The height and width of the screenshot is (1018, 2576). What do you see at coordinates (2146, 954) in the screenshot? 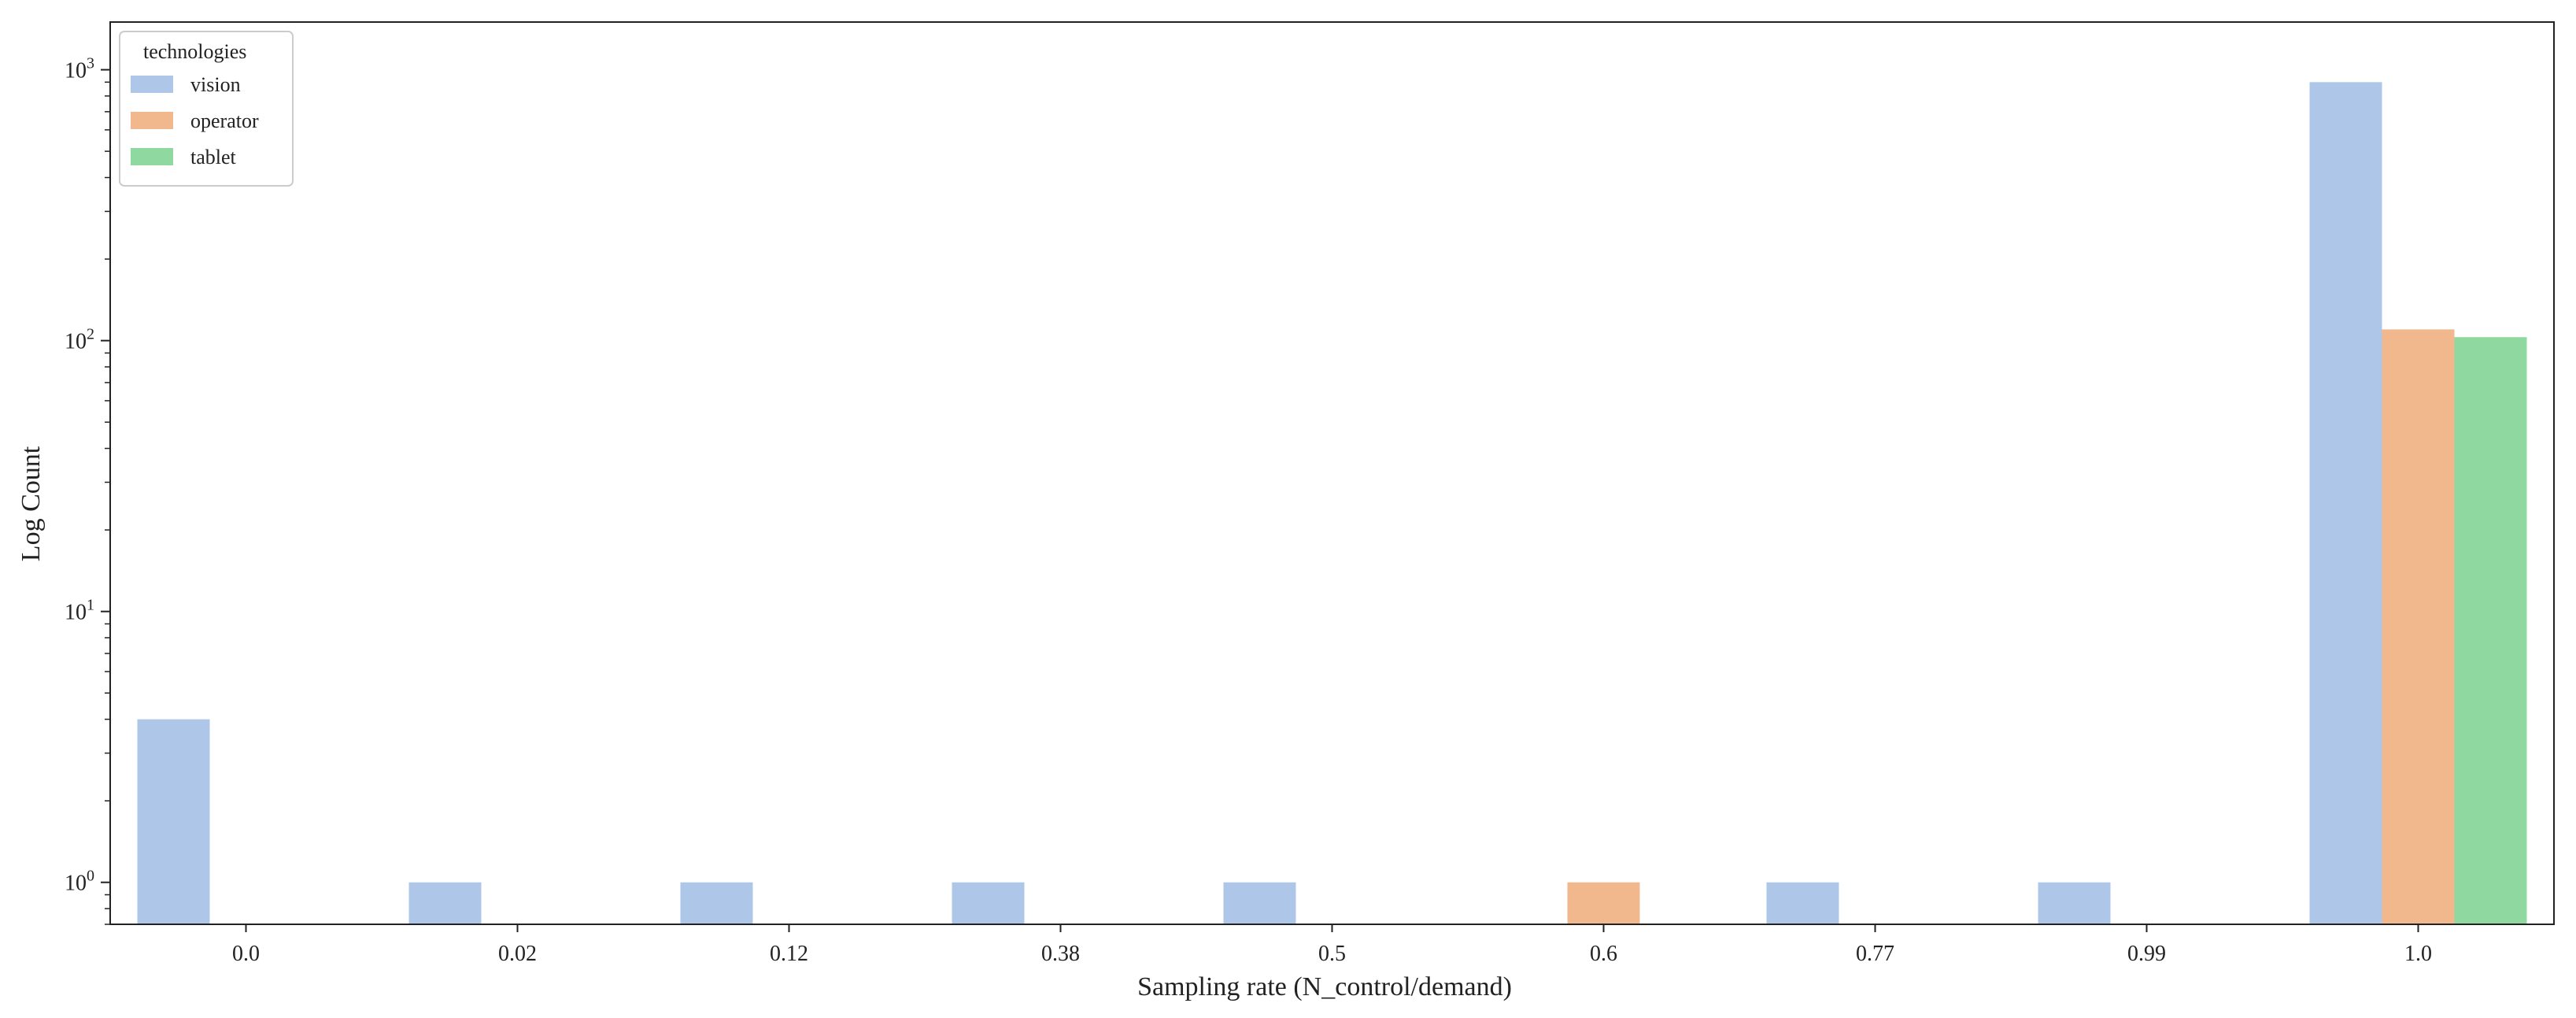
I see `x-tick-label: 0.99` at bounding box center [2146, 954].